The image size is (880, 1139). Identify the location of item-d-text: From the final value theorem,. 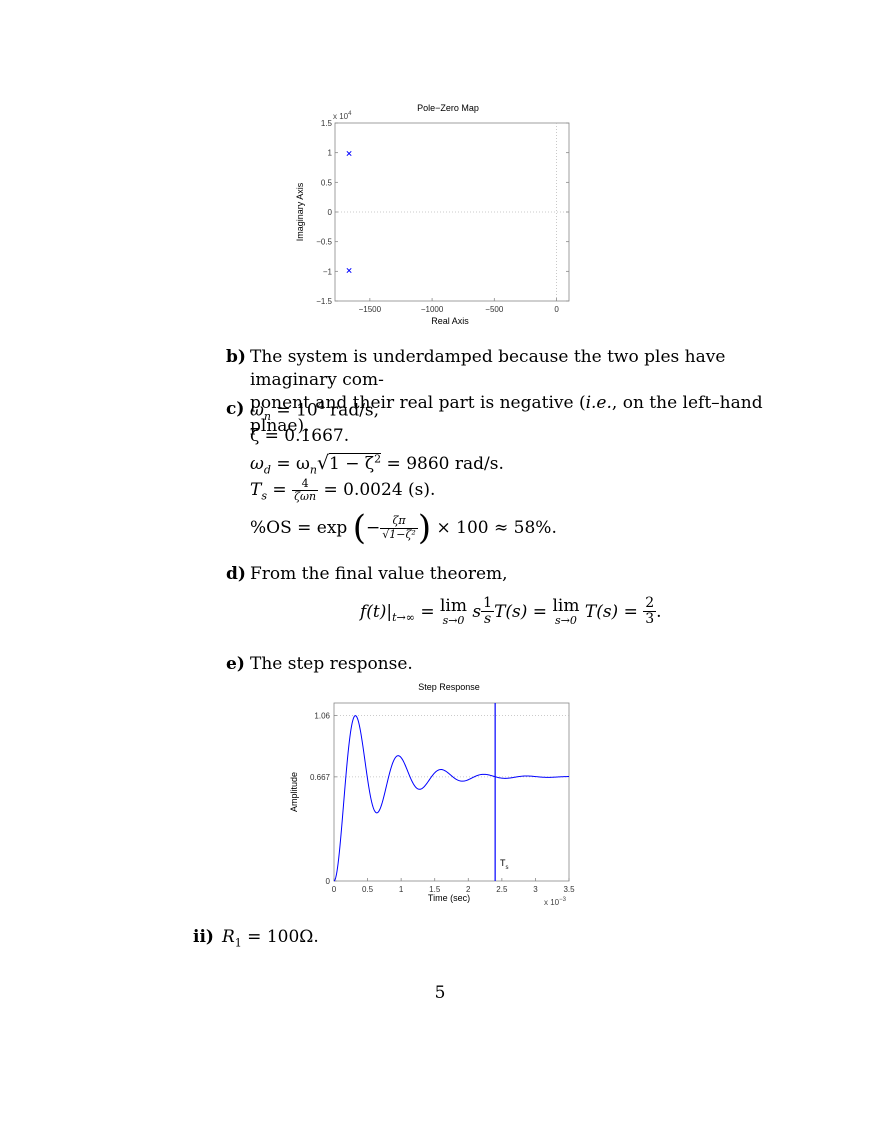
(379, 574).